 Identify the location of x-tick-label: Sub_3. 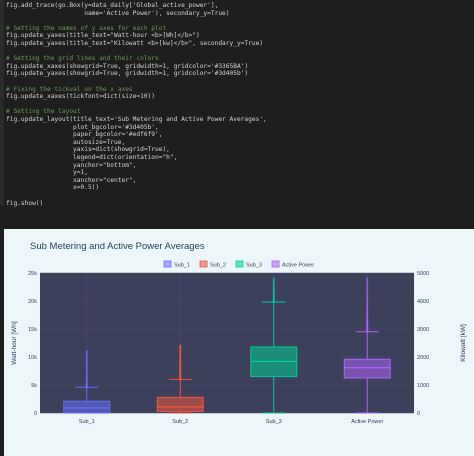
(274, 422).